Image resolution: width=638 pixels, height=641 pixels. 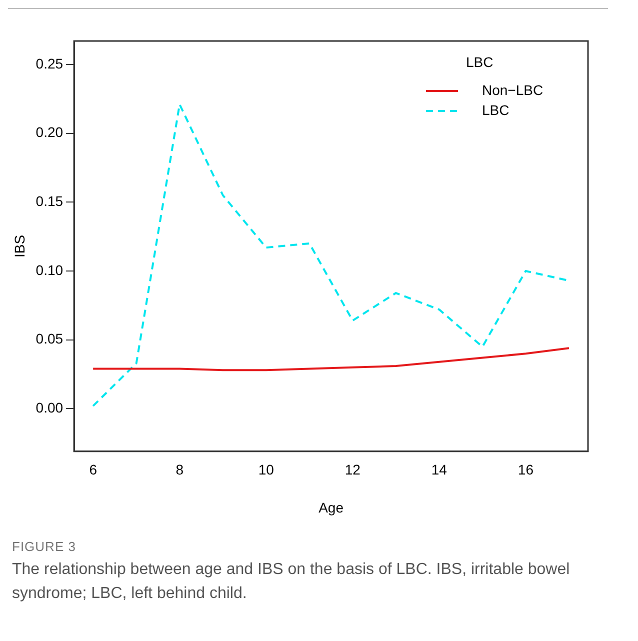 What do you see at coordinates (50, 132) in the screenshot?
I see `y-tick-label: 0.20` at bounding box center [50, 132].